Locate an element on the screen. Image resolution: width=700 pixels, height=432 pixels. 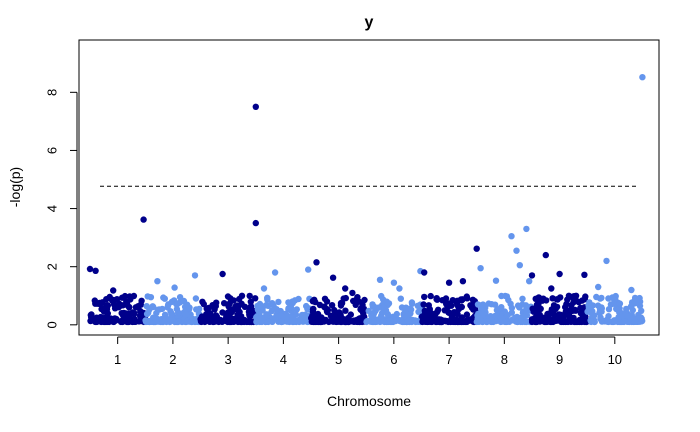
x-tick-label: 7 is located at coordinates (448, 359).